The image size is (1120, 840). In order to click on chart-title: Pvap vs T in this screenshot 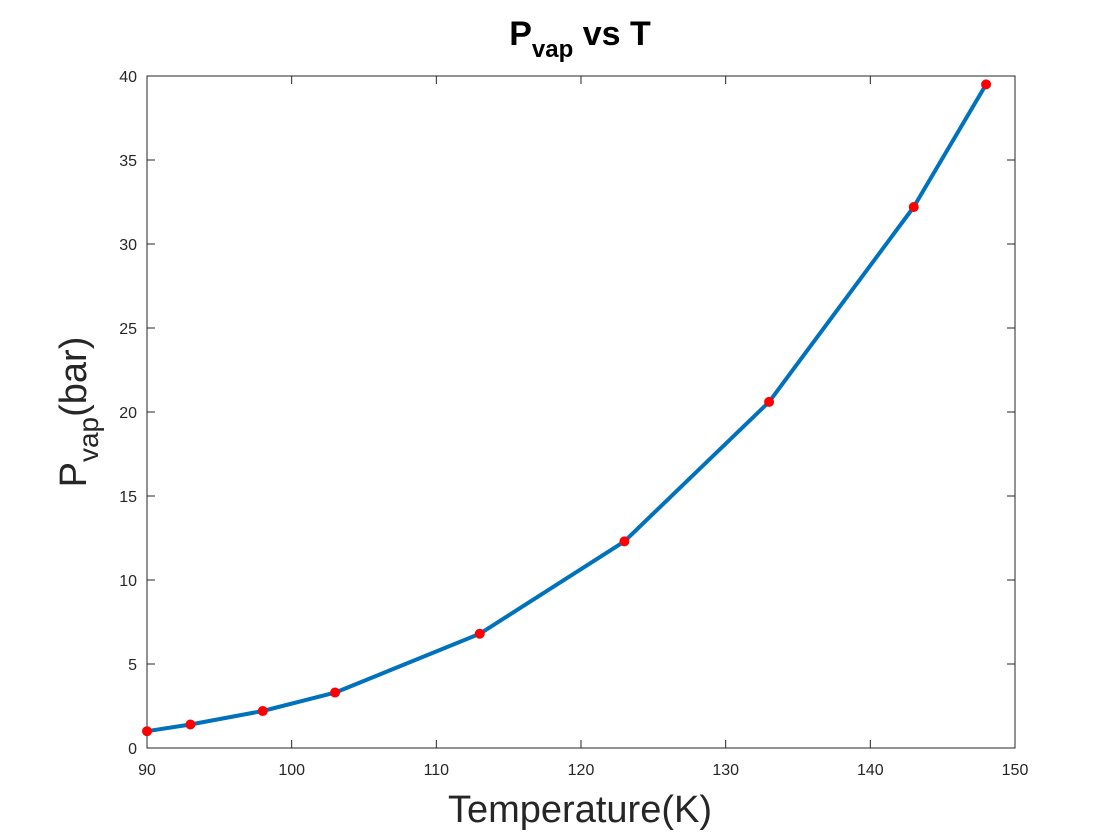, I will do `click(580, 39)`.